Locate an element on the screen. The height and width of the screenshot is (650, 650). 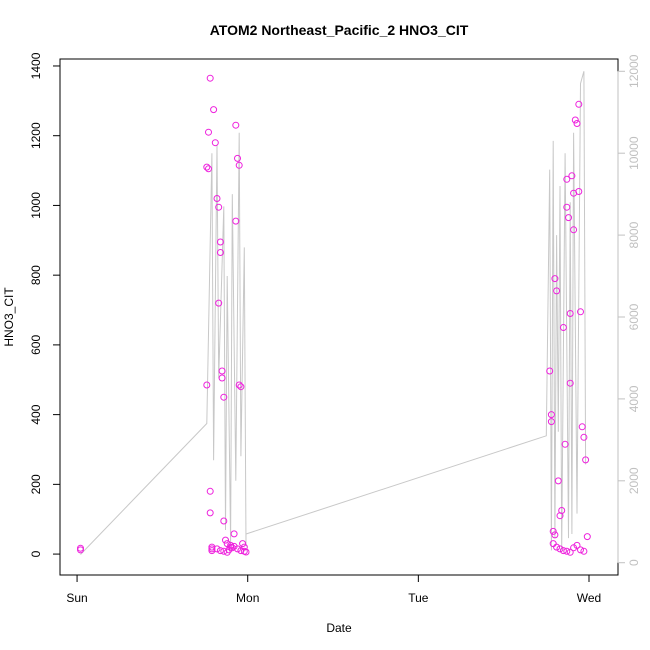
y-tick-label: 1400 is located at coordinates (36, 65).